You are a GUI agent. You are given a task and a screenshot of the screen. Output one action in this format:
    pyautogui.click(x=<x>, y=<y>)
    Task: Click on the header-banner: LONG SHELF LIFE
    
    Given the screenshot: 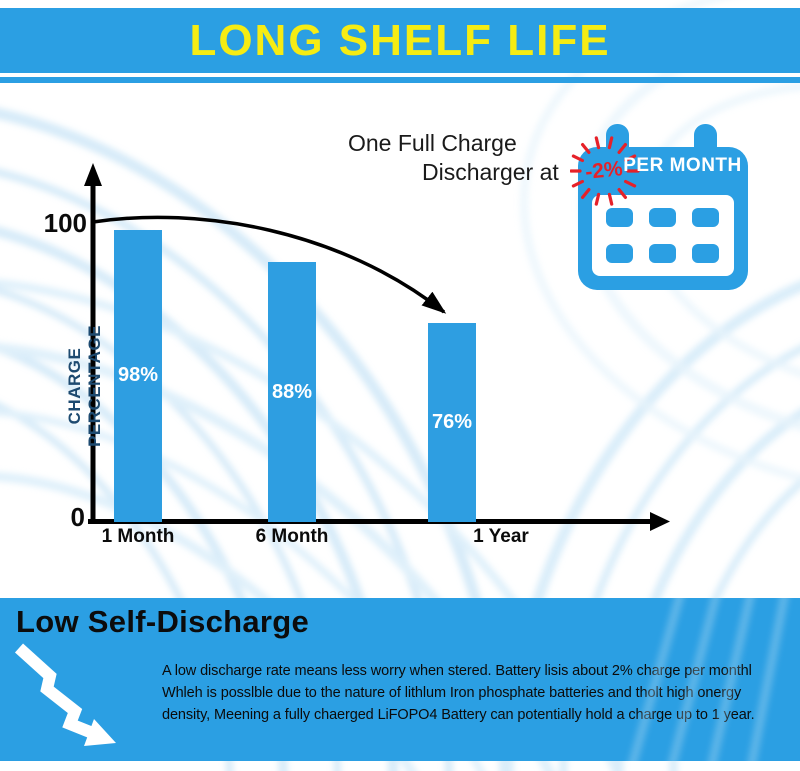 What is the action you would take?
    pyautogui.click(x=400, y=40)
    